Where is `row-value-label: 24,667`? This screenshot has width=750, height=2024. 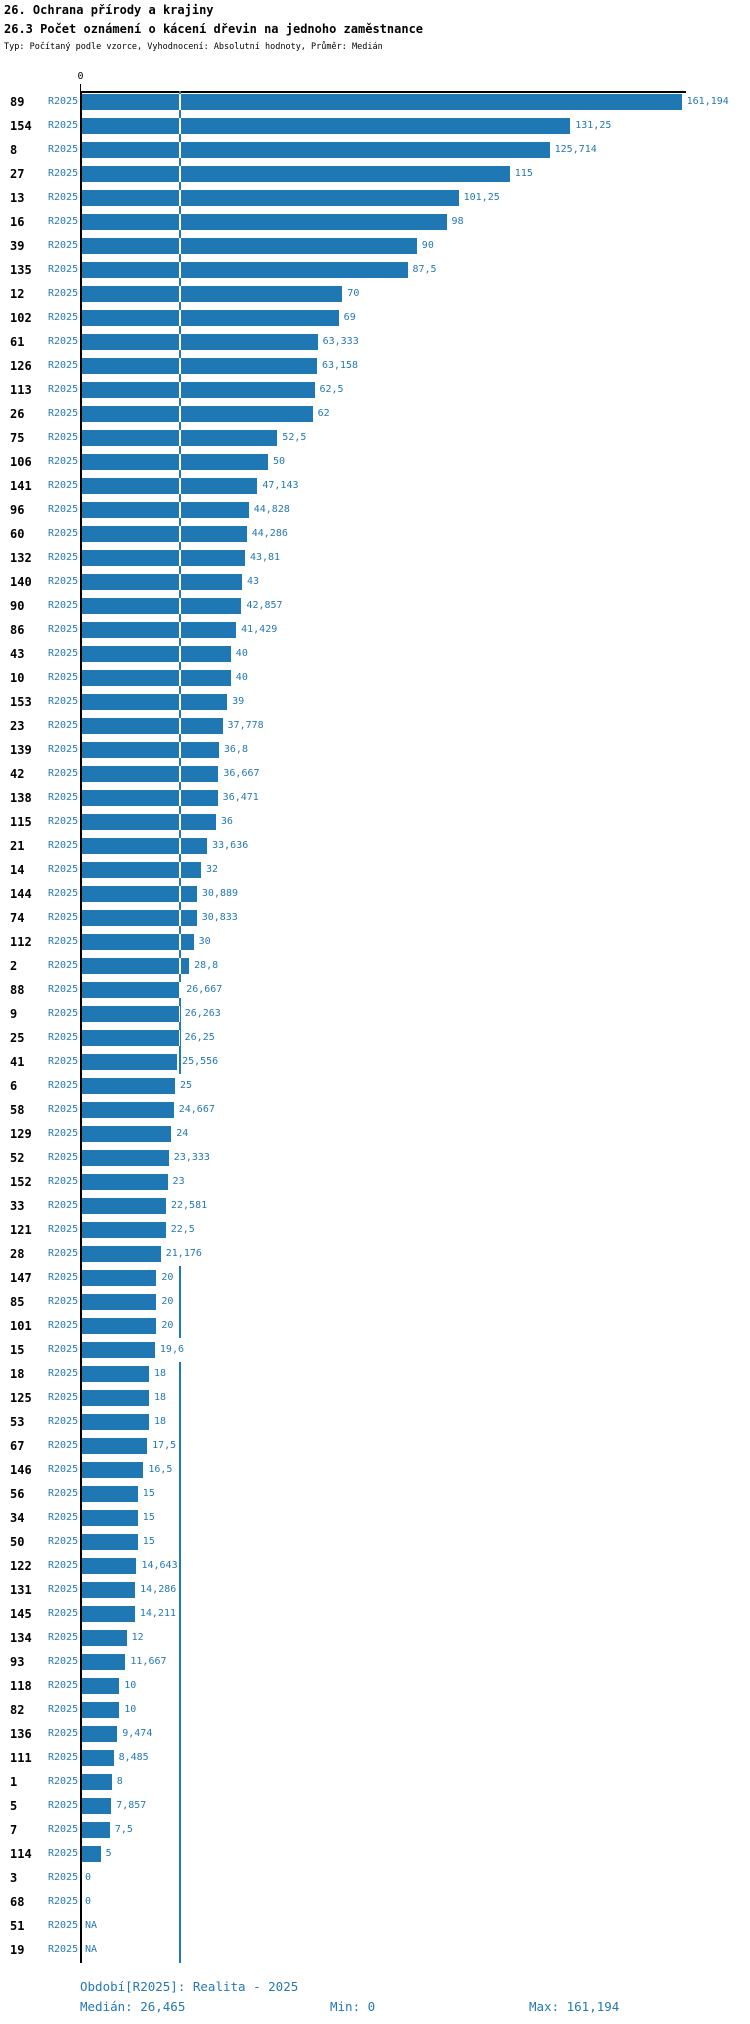 row-value-label: 24,667 is located at coordinates (196, 1110).